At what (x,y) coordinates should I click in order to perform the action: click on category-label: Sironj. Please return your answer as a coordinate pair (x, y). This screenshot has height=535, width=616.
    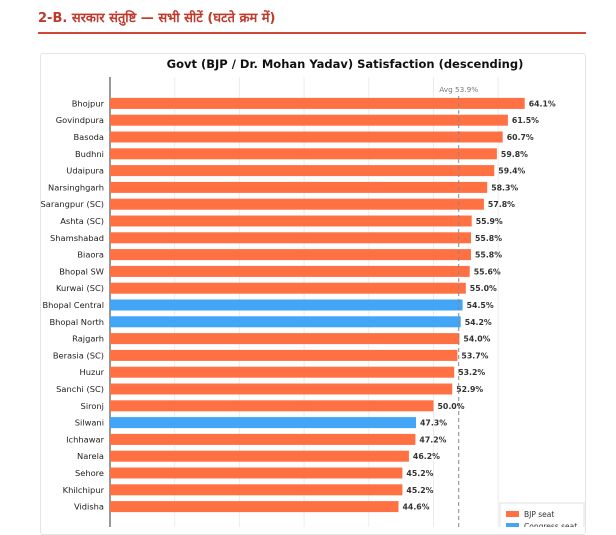
    Looking at the image, I should click on (92, 406).